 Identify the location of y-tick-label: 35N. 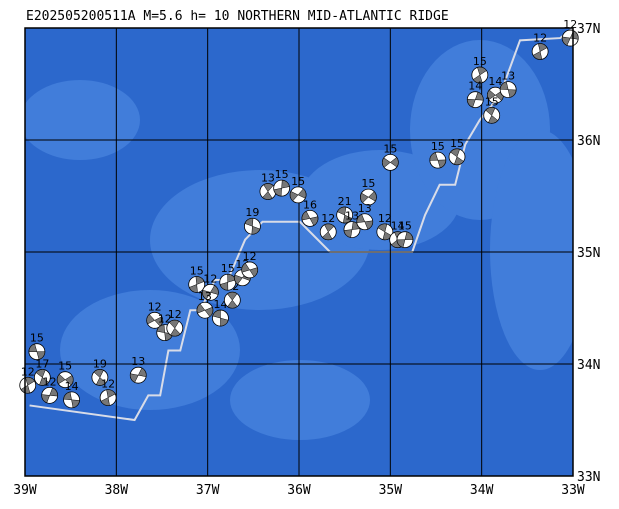
(588, 253).